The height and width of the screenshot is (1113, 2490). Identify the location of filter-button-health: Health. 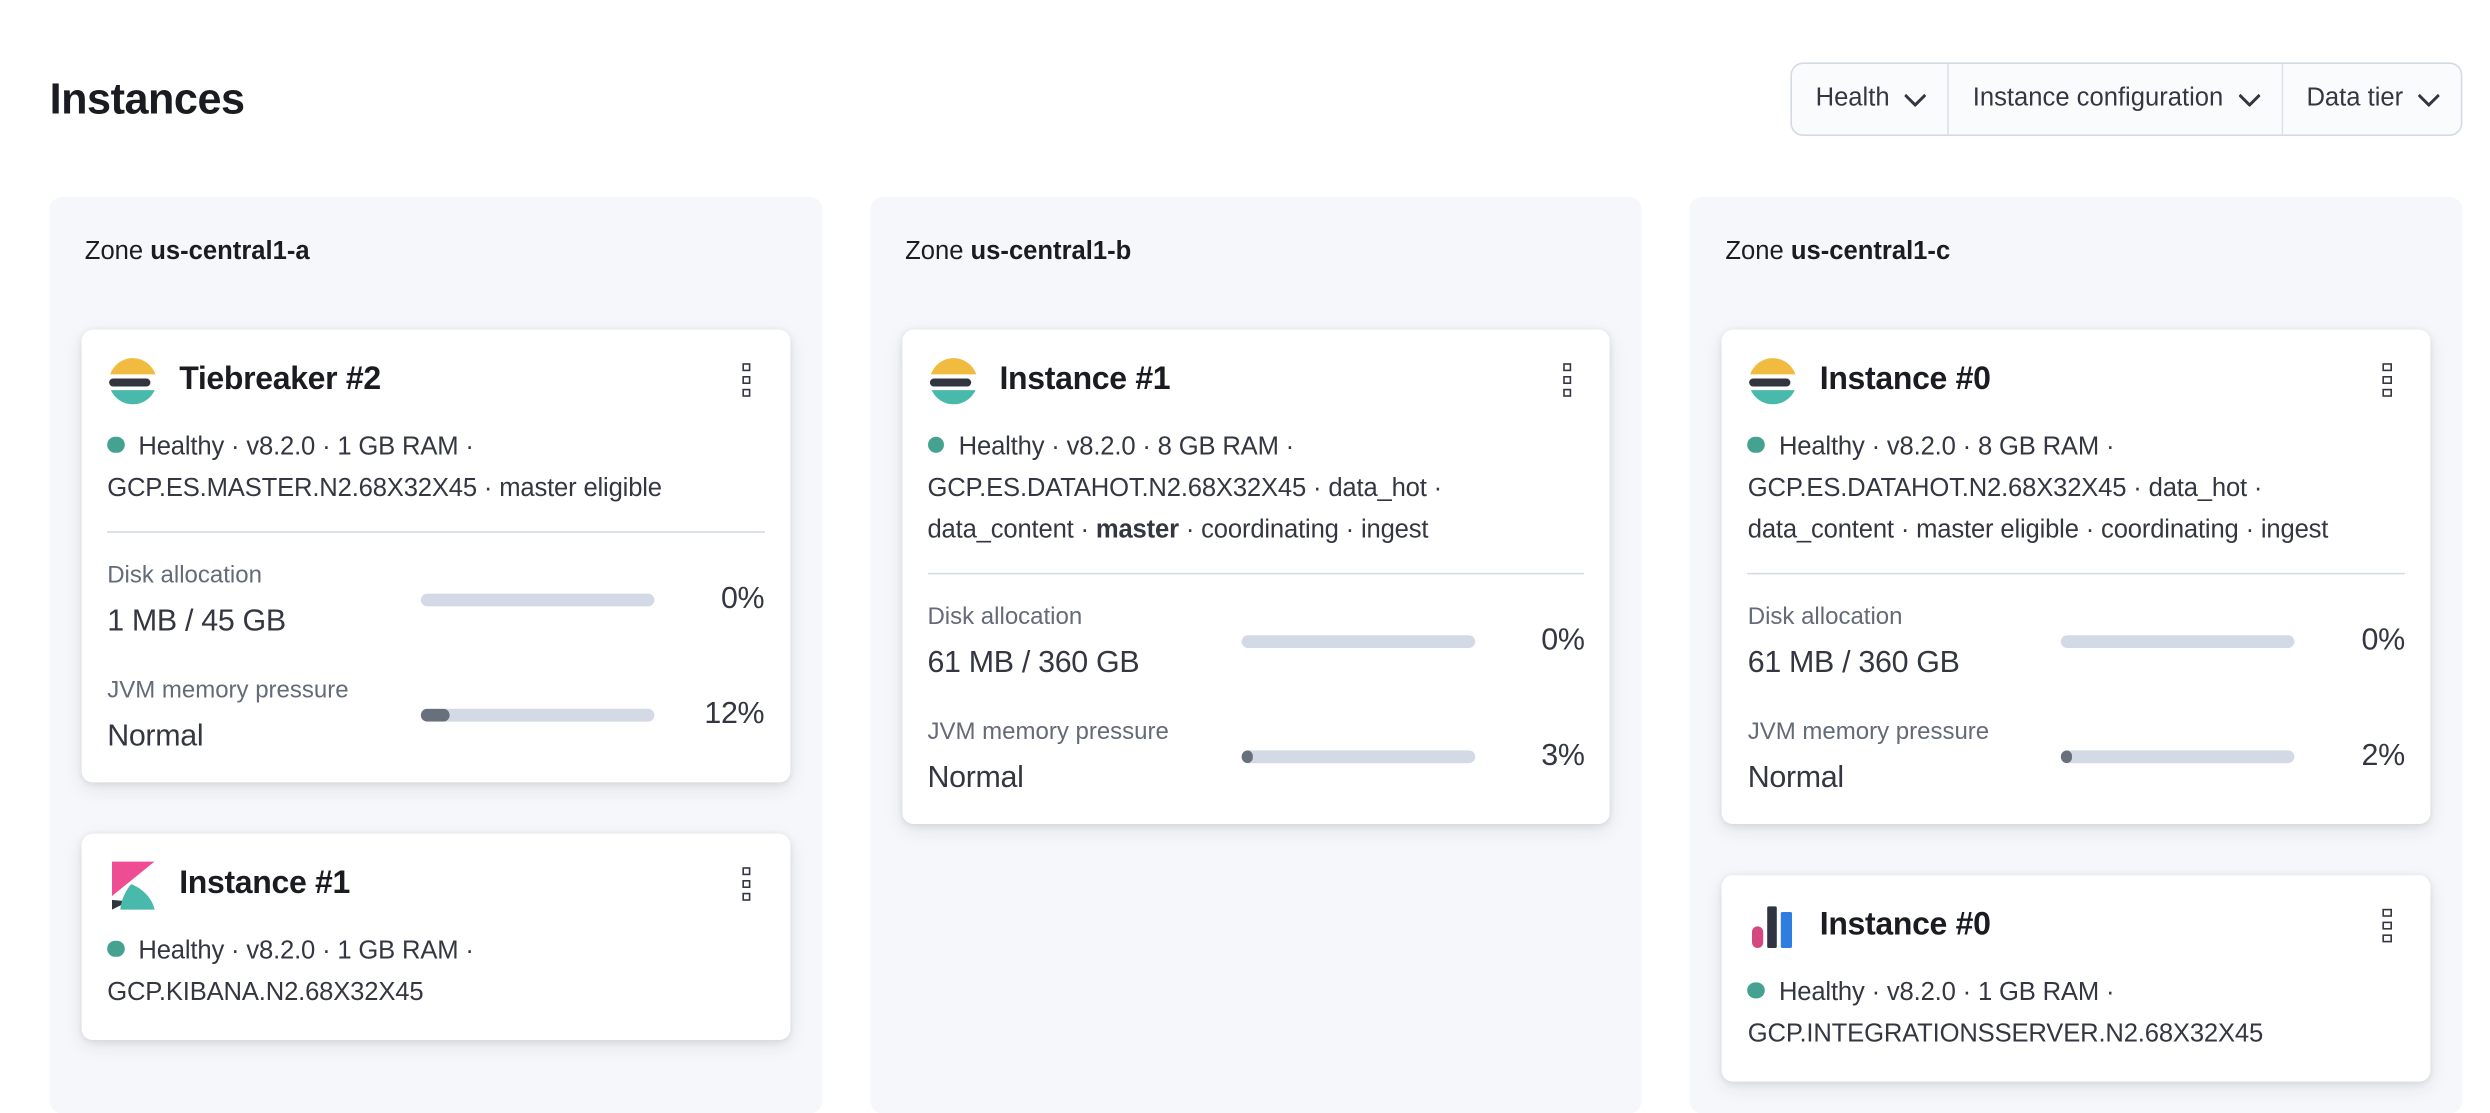
(1870, 99).